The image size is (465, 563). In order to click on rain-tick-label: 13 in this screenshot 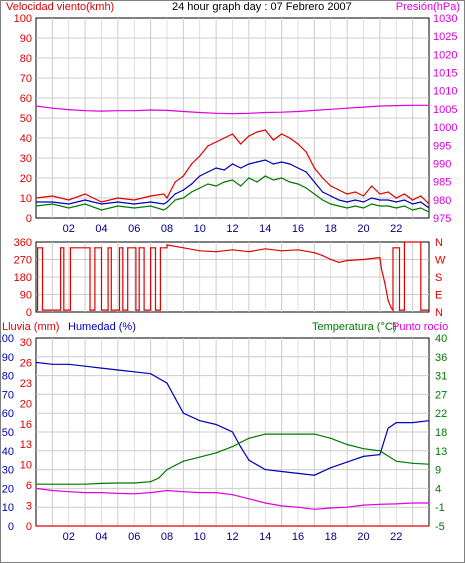, I will do `click(26, 445)`.